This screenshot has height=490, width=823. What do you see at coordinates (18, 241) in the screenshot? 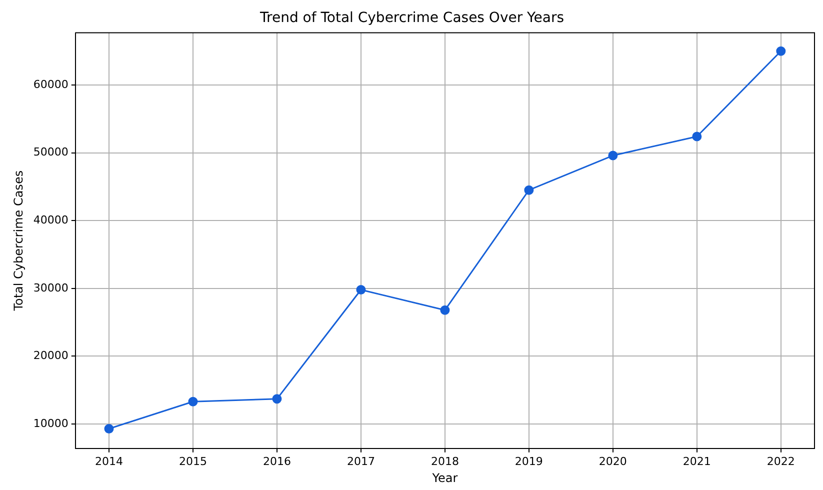
I see `y-axis-title: Total Cybercrime Cases` at bounding box center [18, 241].